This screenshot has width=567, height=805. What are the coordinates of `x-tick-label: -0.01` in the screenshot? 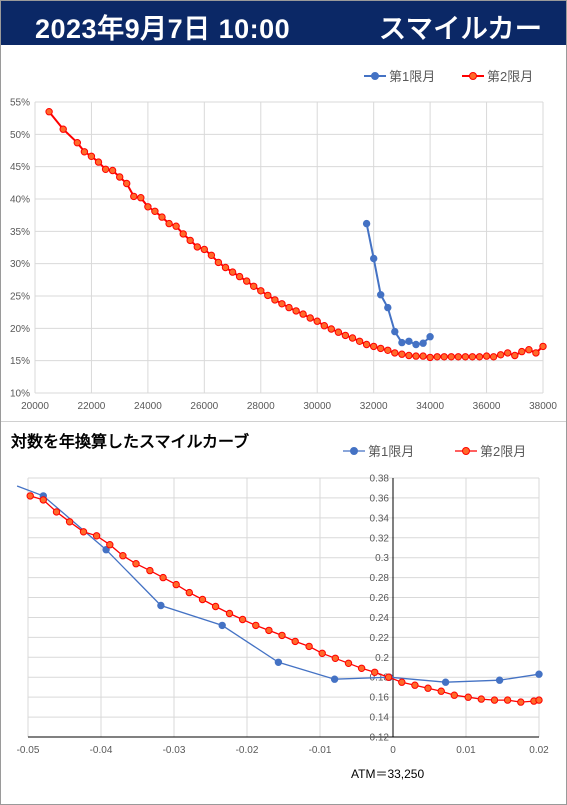 It's located at (320, 750).